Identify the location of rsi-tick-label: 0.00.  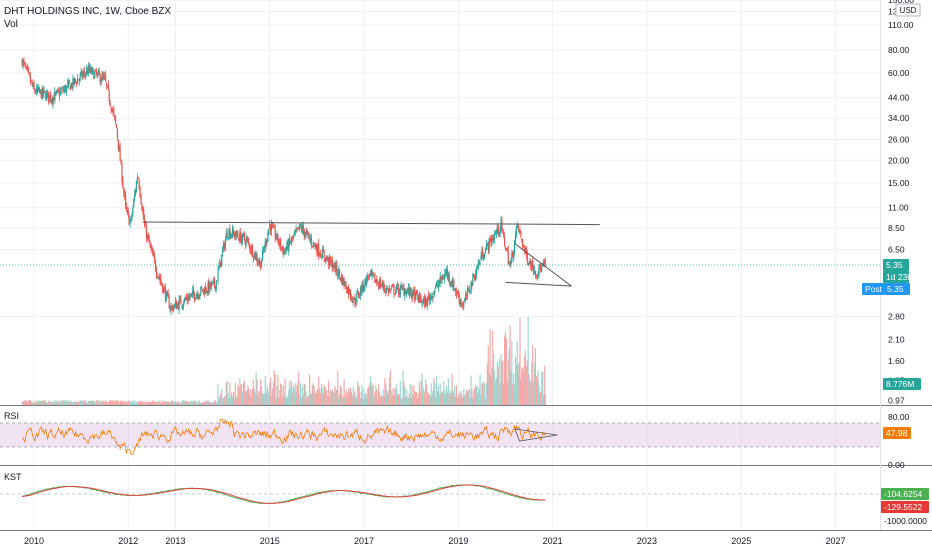
(896, 465).